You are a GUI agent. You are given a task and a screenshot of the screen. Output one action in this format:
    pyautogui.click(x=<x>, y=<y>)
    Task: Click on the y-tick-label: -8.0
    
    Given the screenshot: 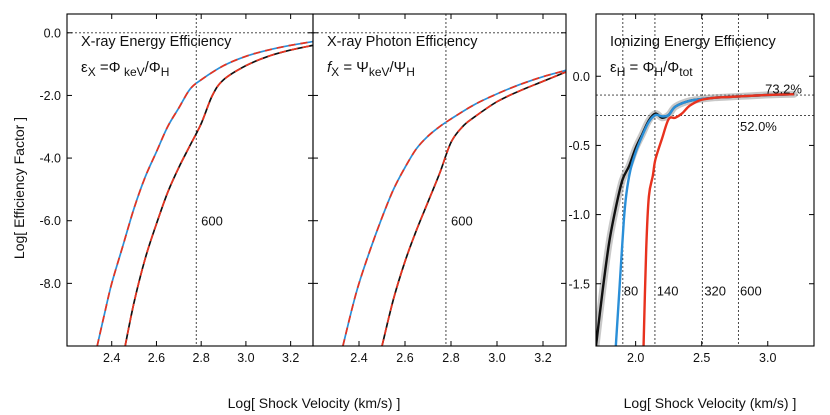 What is the action you would take?
    pyautogui.click(x=50, y=284)
    